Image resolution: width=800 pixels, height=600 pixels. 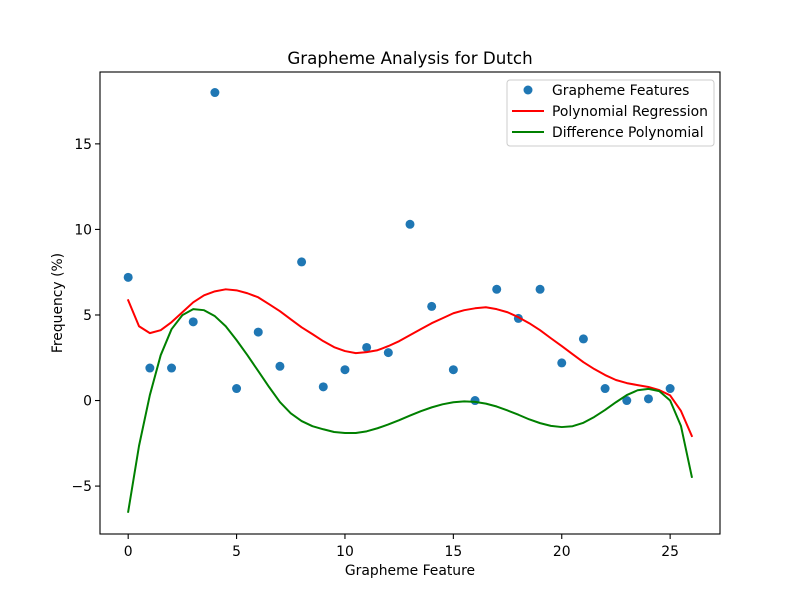 What do you see at coordinates (128, 552) in the screenshot?
I see `x-tick-label: 0` at bounding box center [128, 552].